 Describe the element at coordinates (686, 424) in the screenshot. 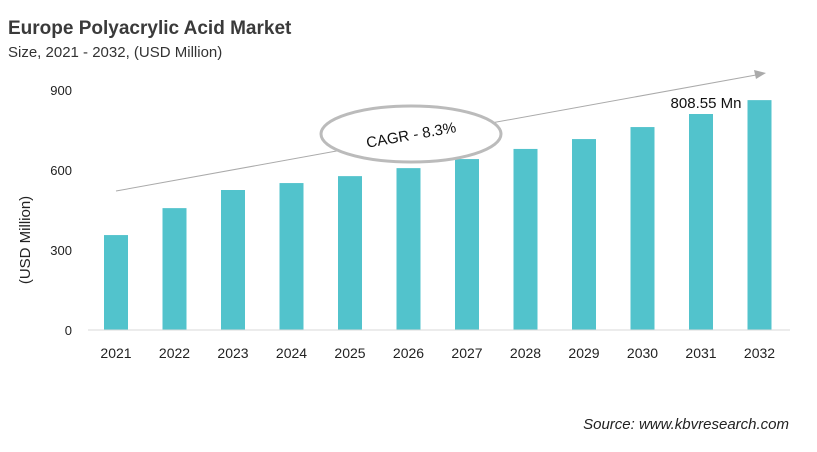

I see `source-text: Source: www.kbvresearch.com` at that location.